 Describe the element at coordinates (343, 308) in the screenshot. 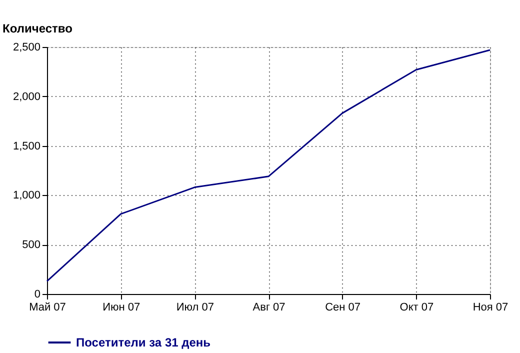

I see `x-tick-label: Сен 07` at that location.